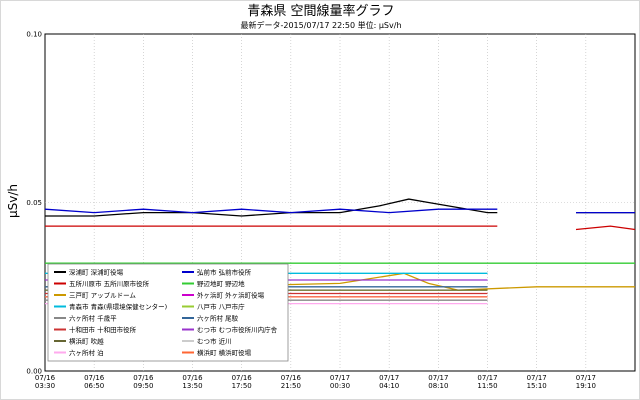 This screenshot has width=640, height=400. I want to click on x-tick-time: 09:50, so click(143, 386).